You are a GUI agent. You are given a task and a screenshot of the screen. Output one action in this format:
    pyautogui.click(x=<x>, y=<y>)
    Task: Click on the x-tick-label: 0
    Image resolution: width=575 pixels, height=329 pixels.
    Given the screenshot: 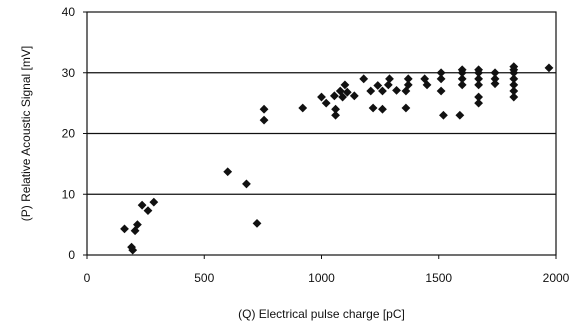 What is the action you would take?
    pyautogui.click(x=87, y=278)
    